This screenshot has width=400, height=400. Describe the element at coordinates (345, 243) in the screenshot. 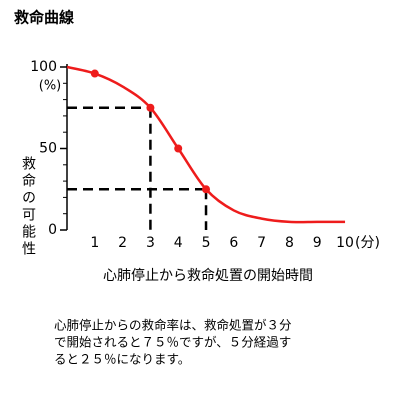

I see `x-tick-label: 10` at that location.